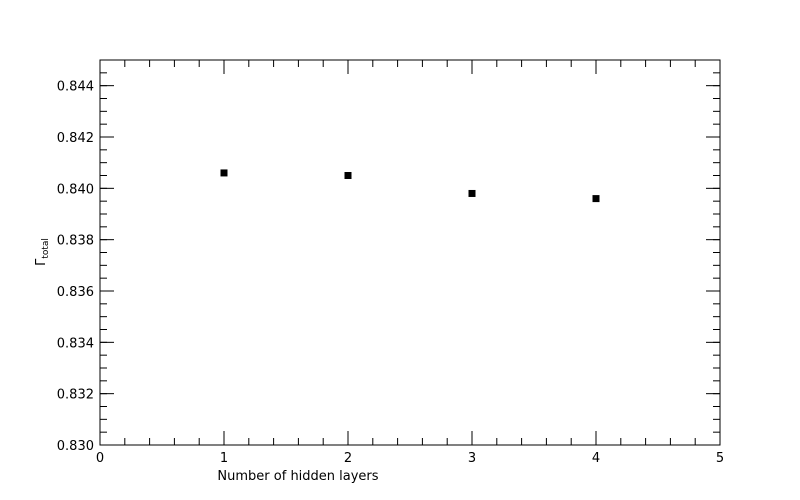  What do you see at coordinates (75, 343) in the screenshot?
I see `y-tick-label-2: 0.834` at bounding box center [75, 343].